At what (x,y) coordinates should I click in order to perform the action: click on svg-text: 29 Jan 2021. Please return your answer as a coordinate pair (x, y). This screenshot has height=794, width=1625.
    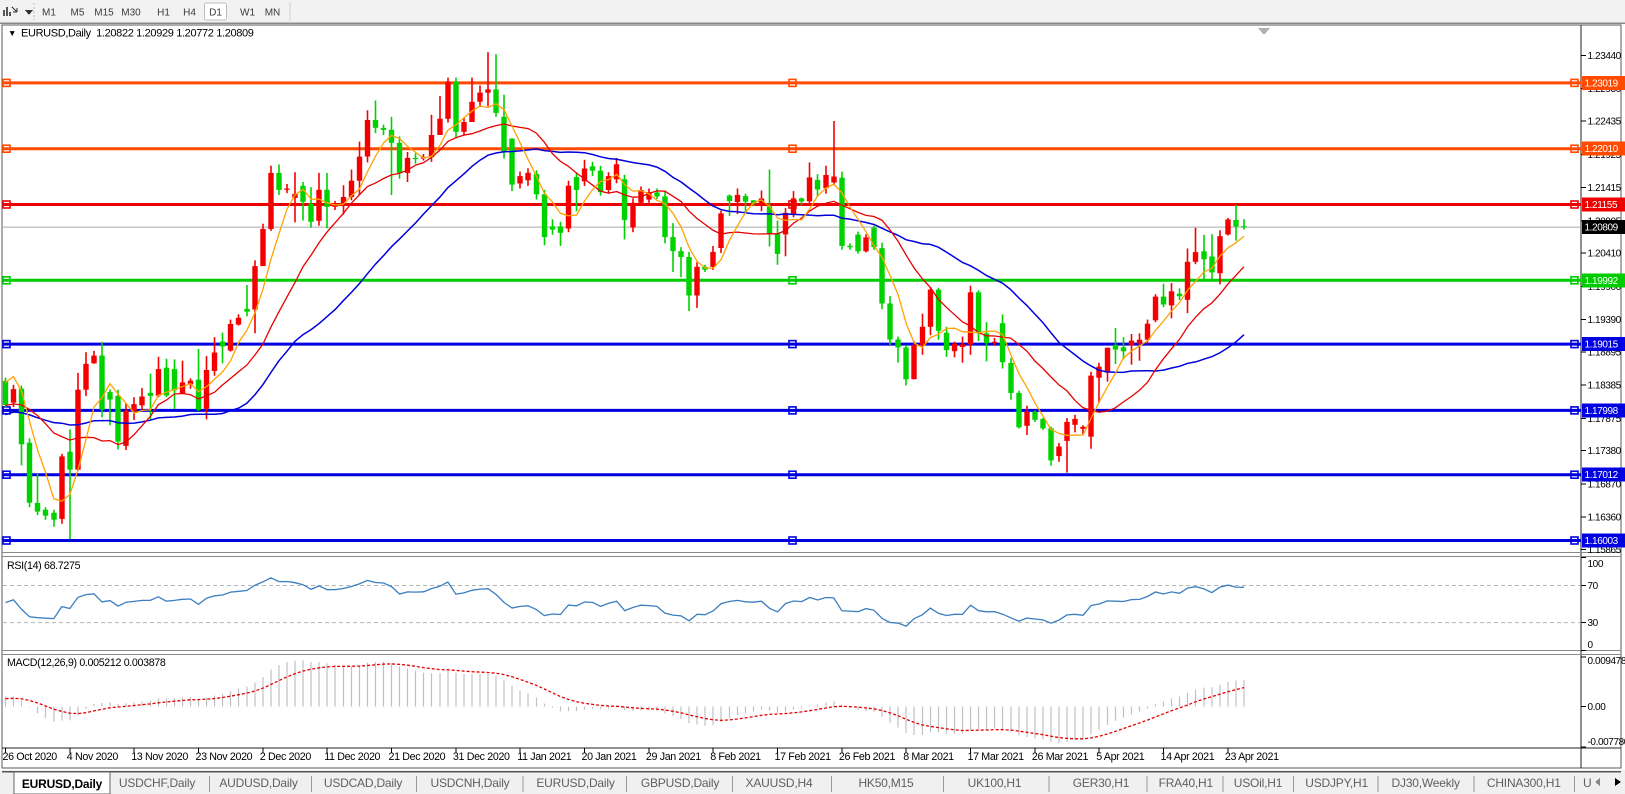
    Looking at the image, I should click on (673, 757).